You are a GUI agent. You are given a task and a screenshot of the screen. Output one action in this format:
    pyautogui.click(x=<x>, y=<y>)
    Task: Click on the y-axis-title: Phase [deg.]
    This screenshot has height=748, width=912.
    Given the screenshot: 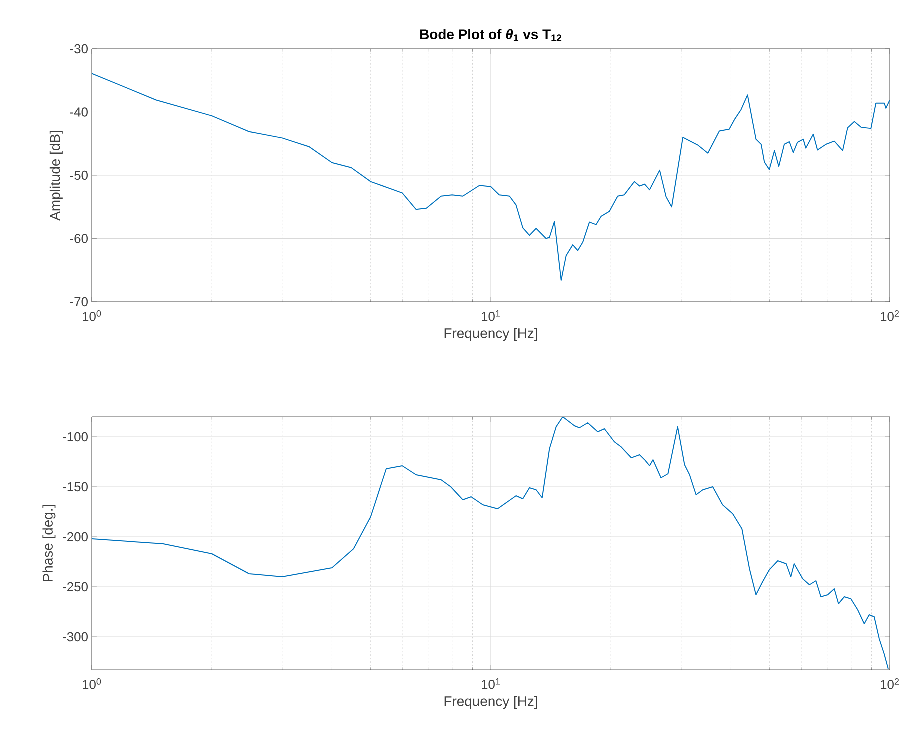 What is the action you would take?
    pyautogui.click(x=49, y=543)
    